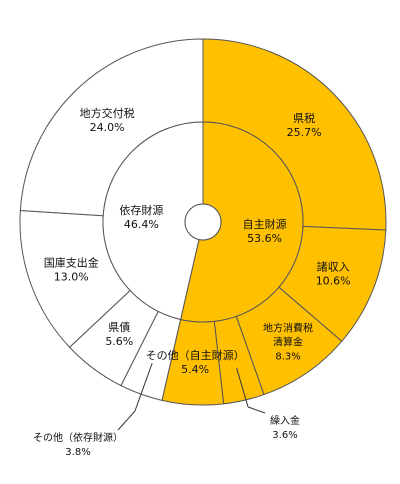 Image resolution: width=400 pixels, height=484 pixels. What do you see at coordinates (191, 396) in the screenshot?
I see `leader-lines` at bounding box center [191, 396].